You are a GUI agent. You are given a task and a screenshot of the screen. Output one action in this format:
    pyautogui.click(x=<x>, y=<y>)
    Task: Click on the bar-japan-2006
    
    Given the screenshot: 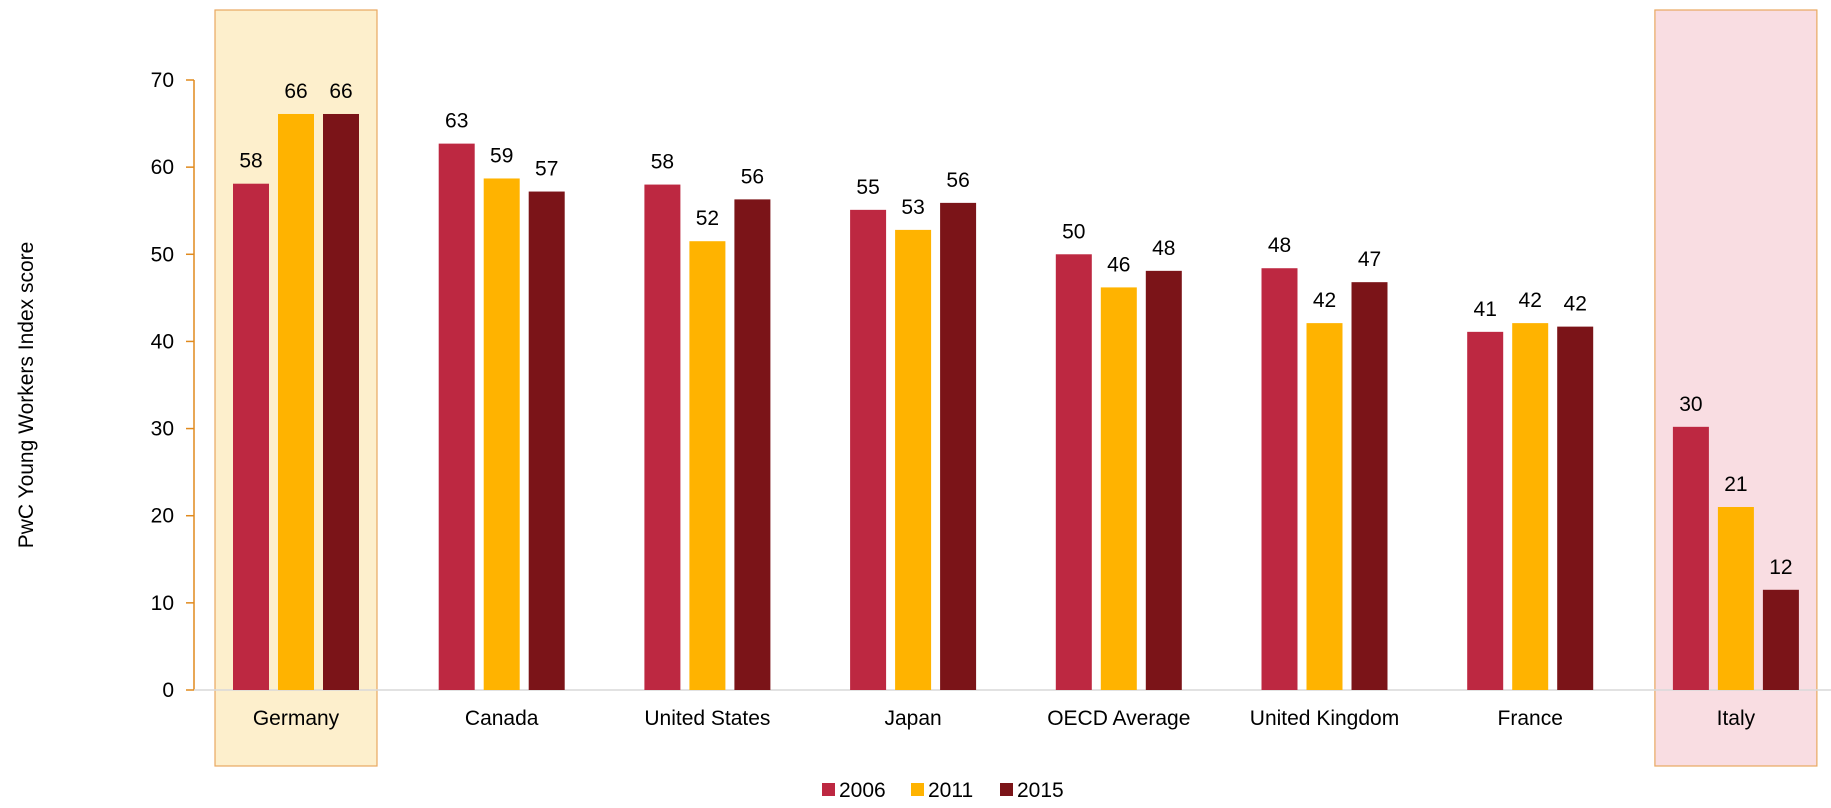 What is the action you would take?
    pyautogui.click(x=868, y=450)
    